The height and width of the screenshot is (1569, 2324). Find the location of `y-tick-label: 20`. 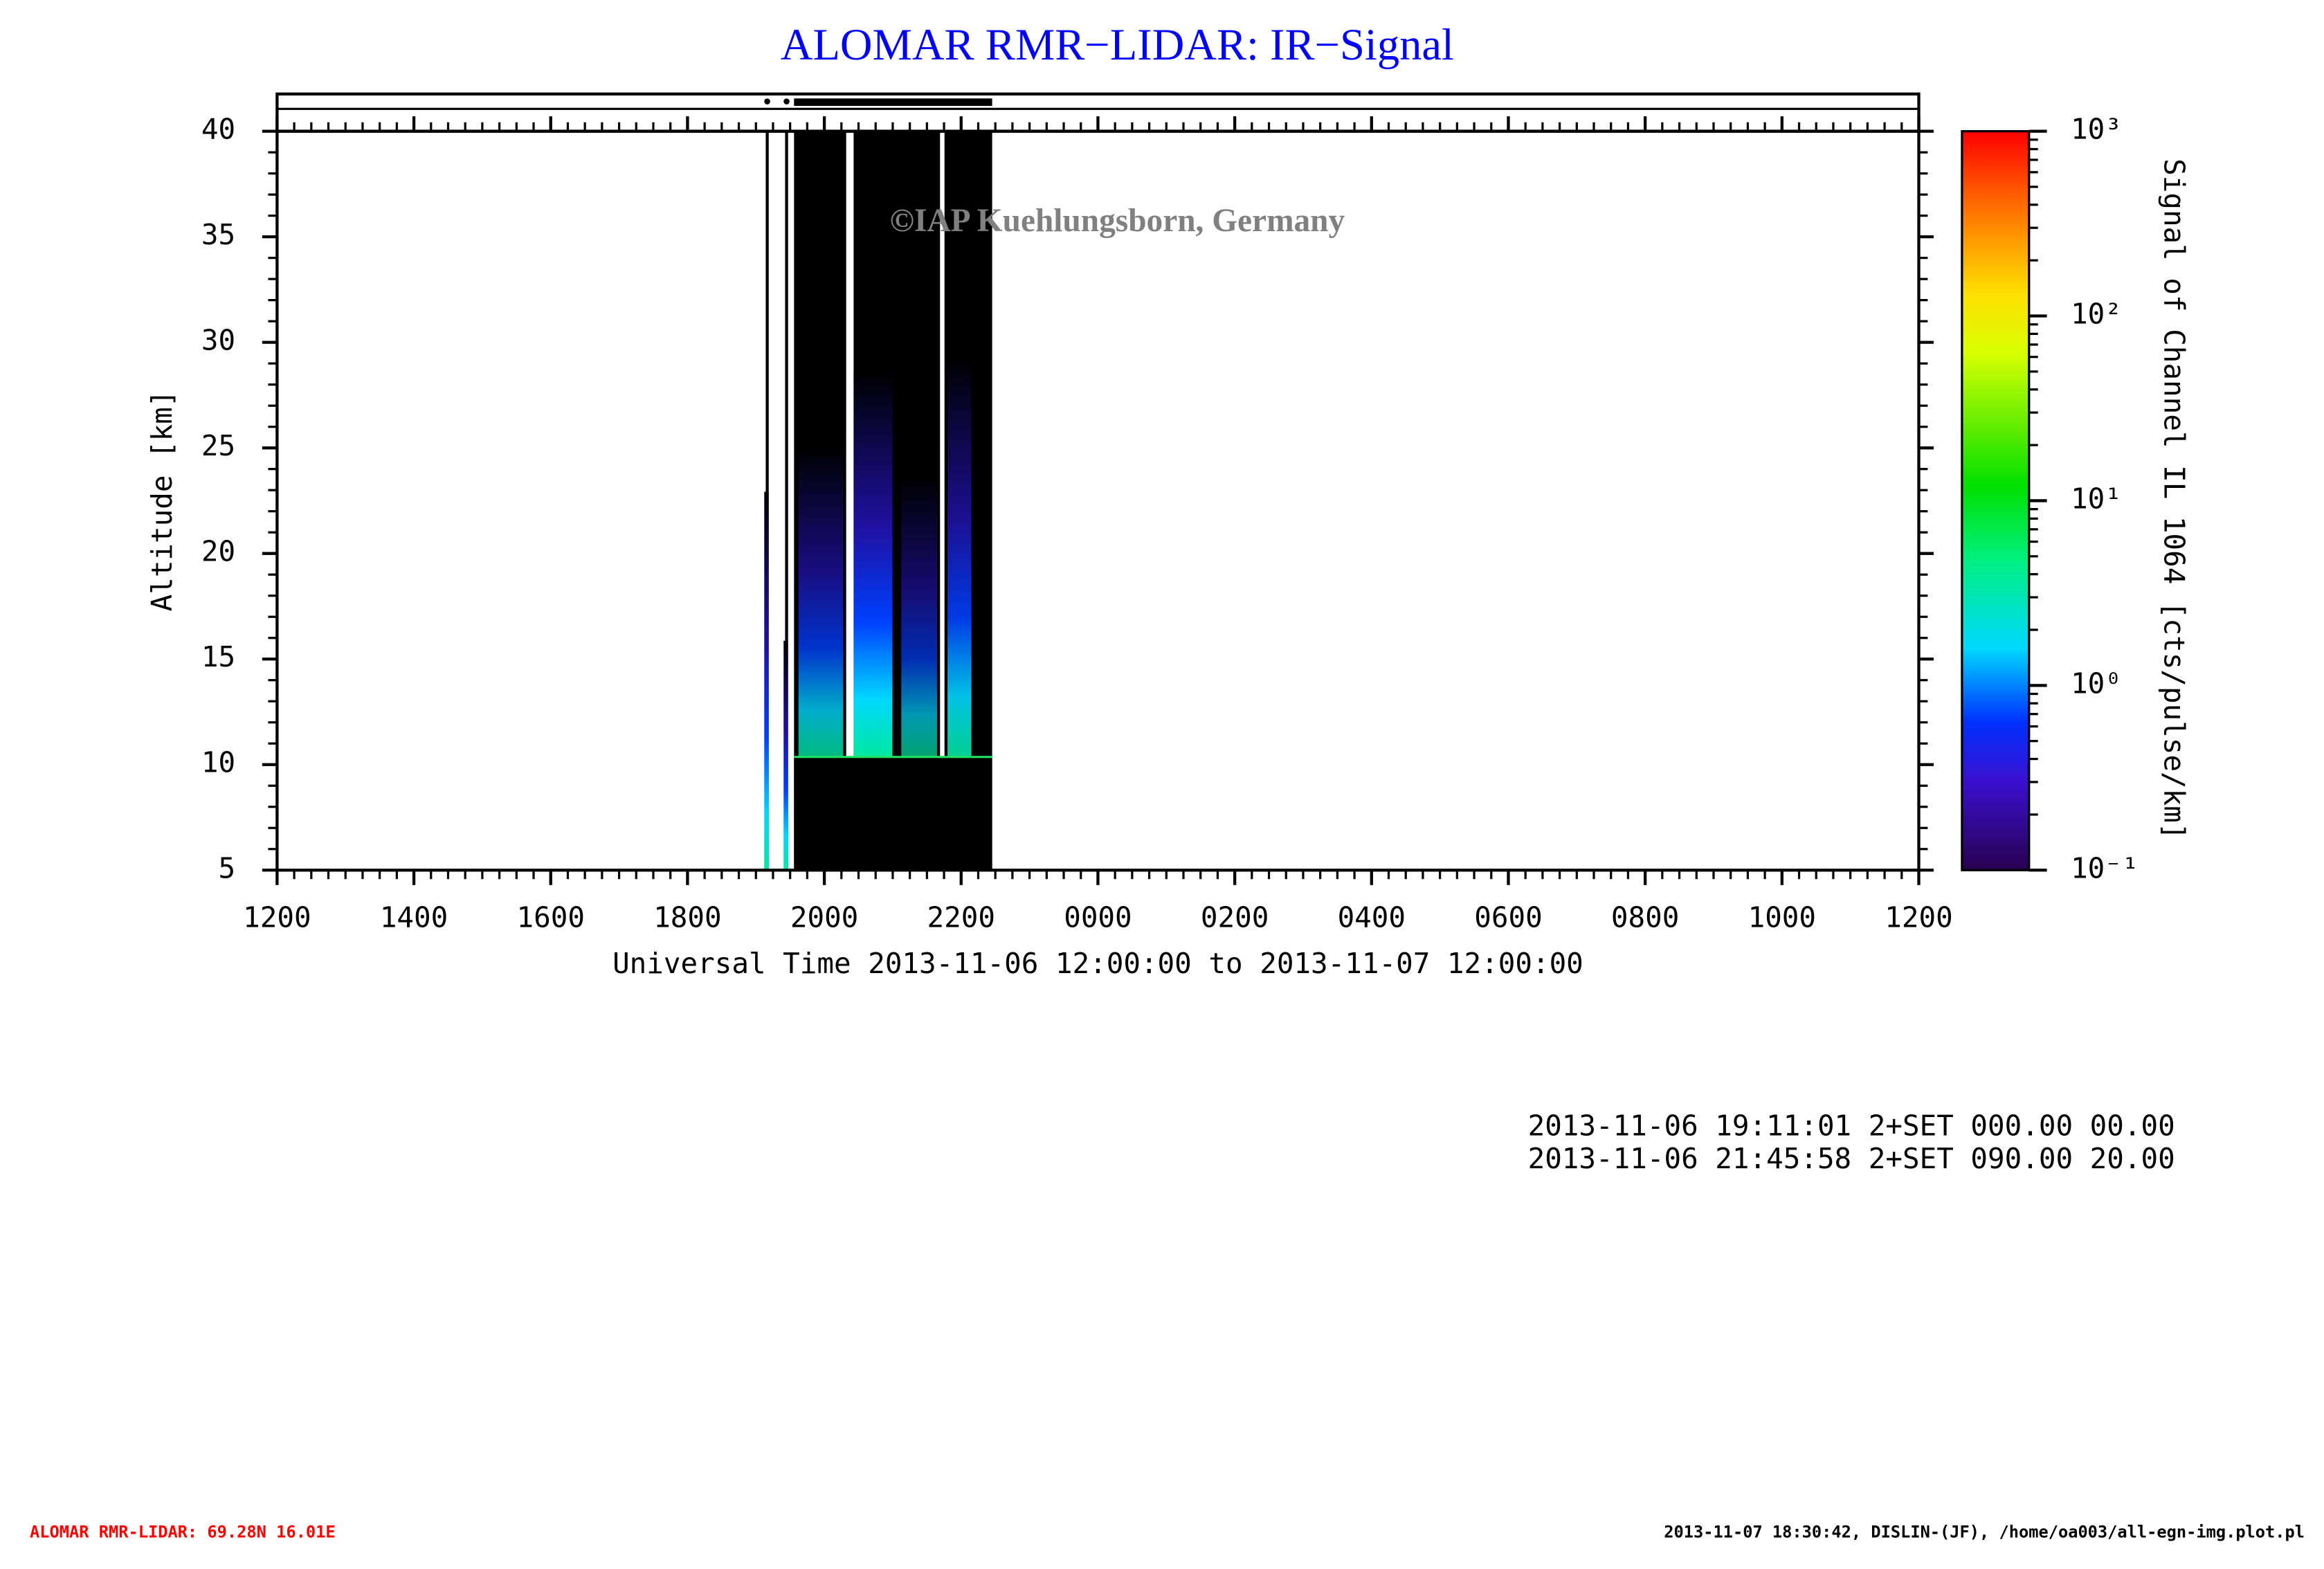

y-tick-label: 20 is located at coordinates (218, 551).